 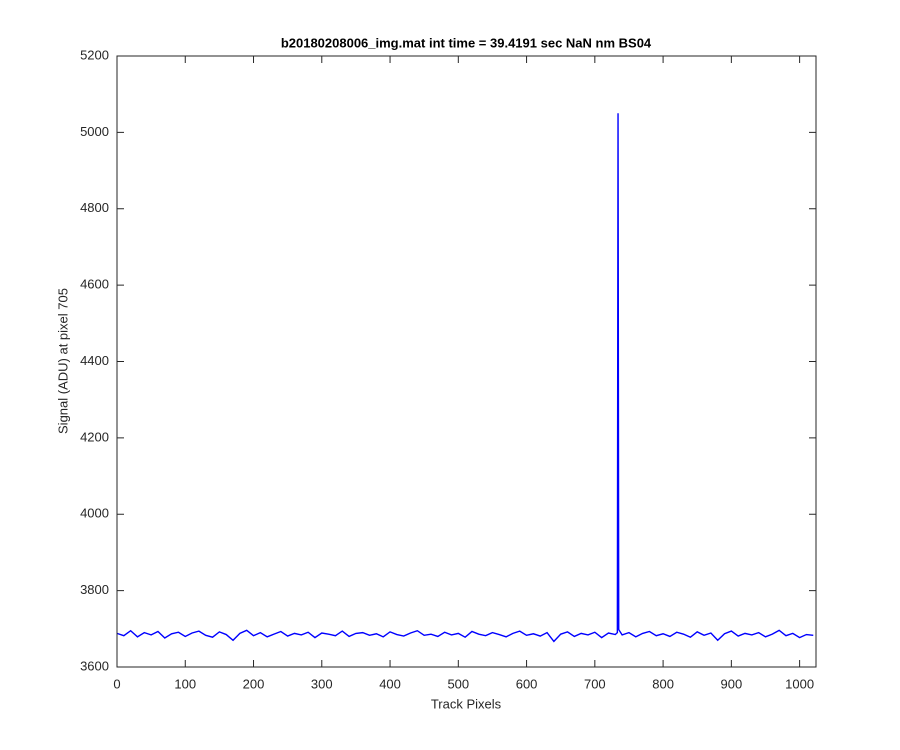 What do you see at coordinates (94, 436) in the screenshot?
I see `y-tick-label: 4200` at bounding box center [94, 436].